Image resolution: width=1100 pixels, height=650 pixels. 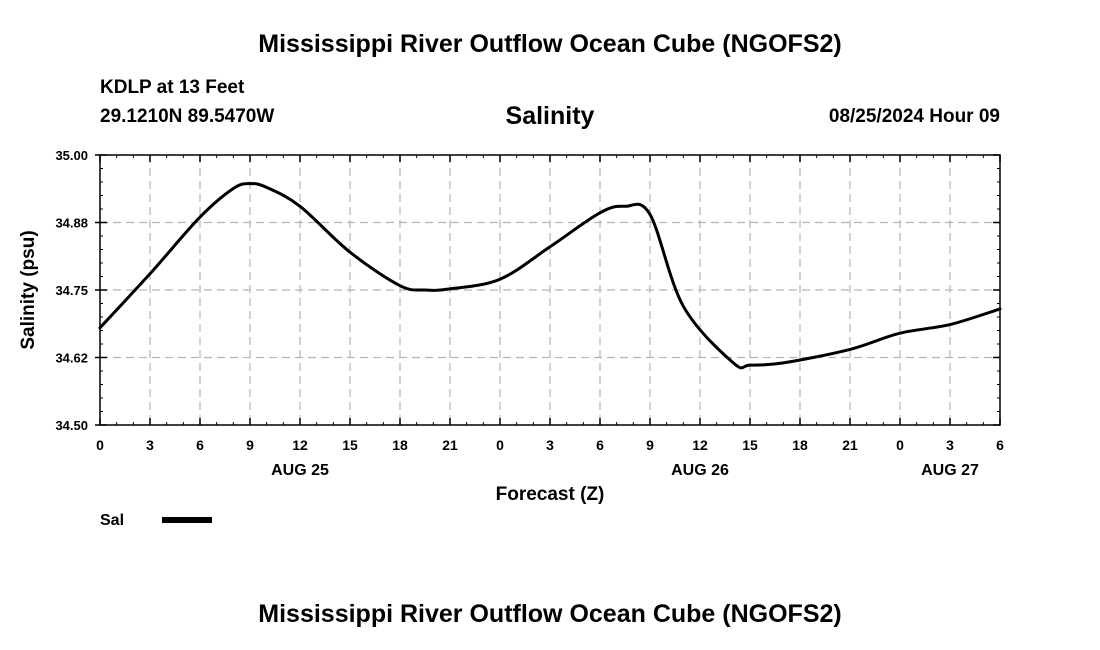 What do you see at coordinates (950, 470) in the screenshot?
I see `date-label: AUG 27` at bounding box center [950, 470].